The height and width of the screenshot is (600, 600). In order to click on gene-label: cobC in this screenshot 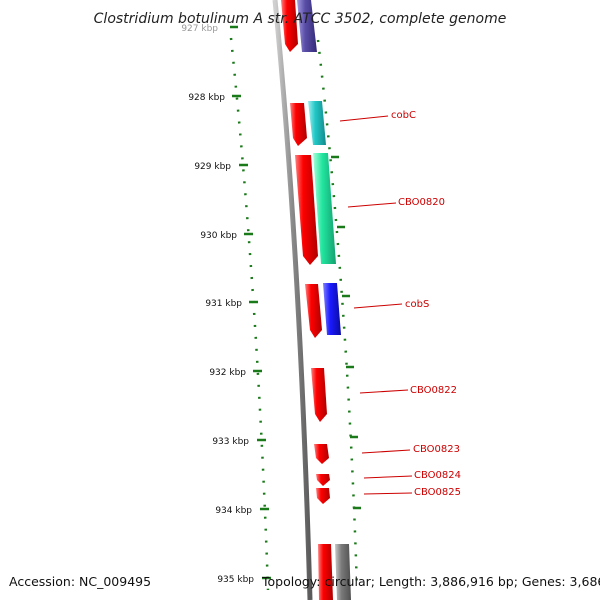, I will do `click(403, 115)`.